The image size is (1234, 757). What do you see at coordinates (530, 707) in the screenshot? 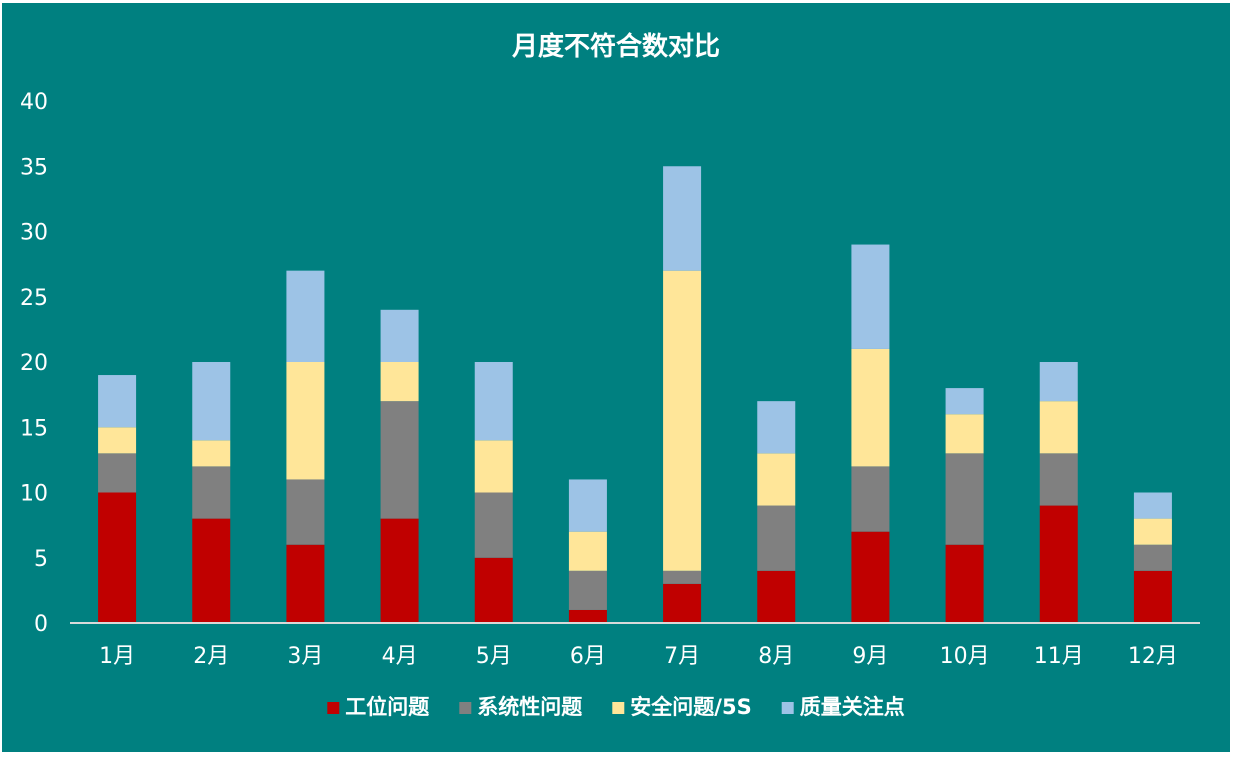
I see `legend-label: 系统性问题` at bounding box center [530, 707].